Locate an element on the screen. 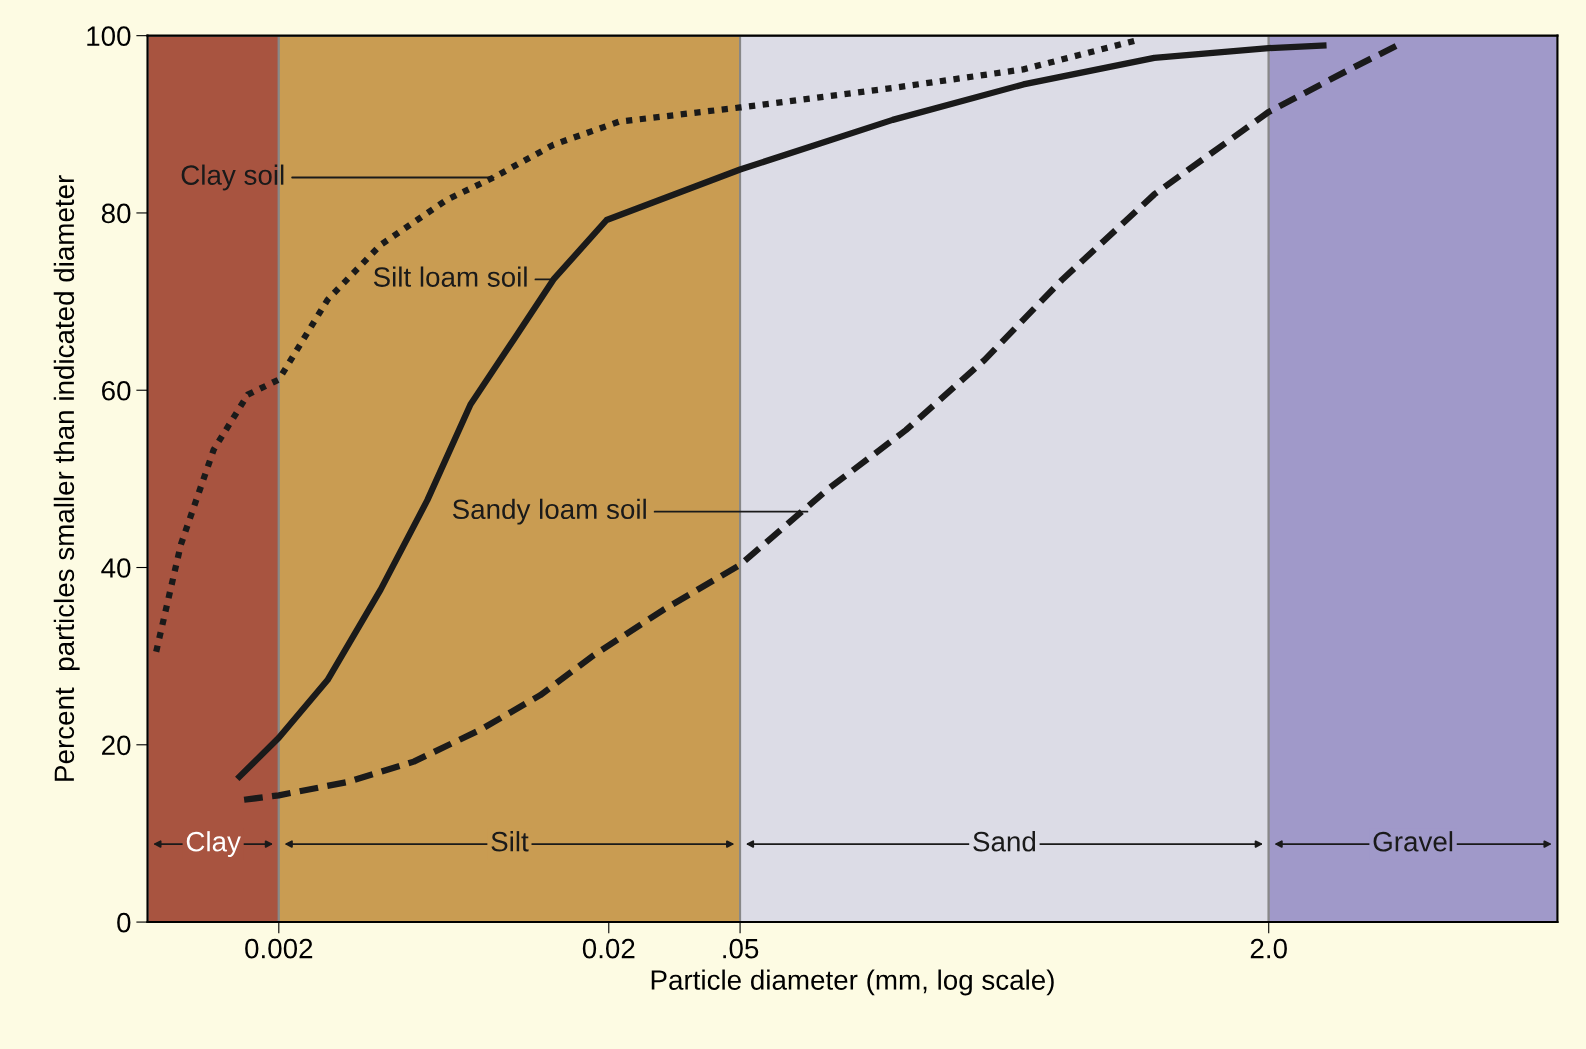 The height and width of the screenshot is (1049, 1586). band-label: Sand is located at coordinates (1004, 841).